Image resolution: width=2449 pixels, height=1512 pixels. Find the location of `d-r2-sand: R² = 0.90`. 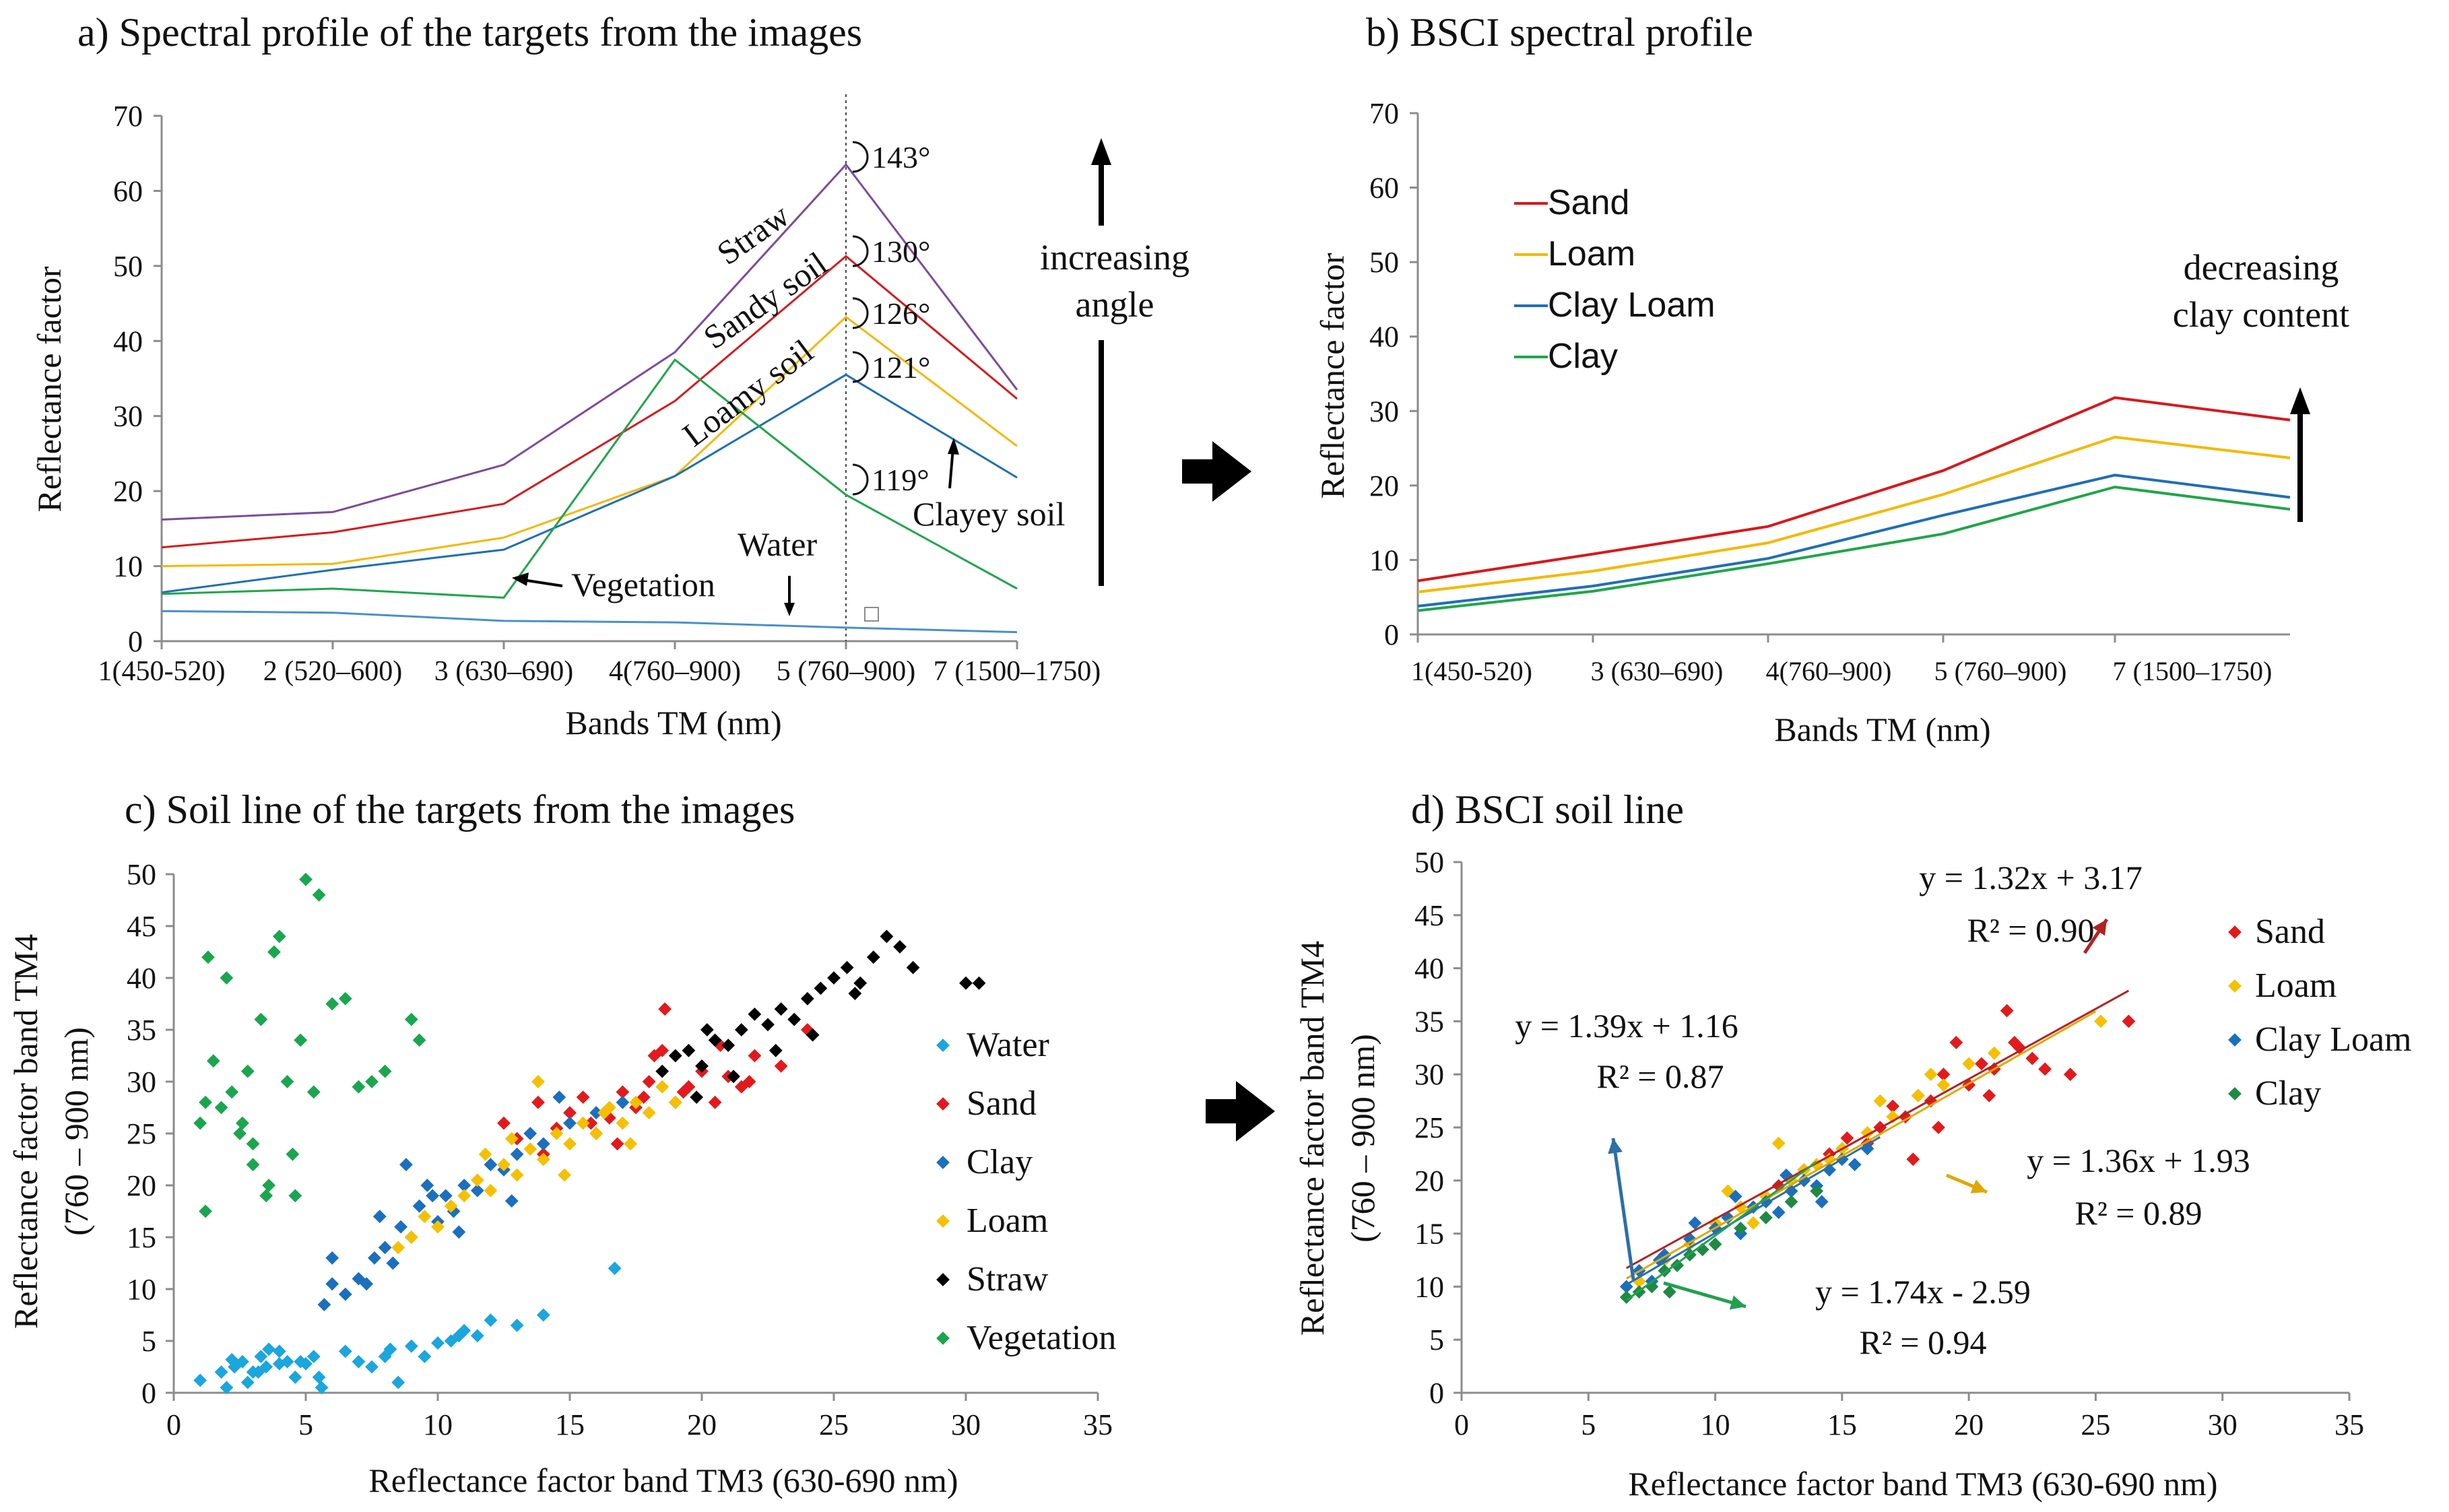

d-r2-sand: R² = 0.90 is located at coordinates (2030, 930).